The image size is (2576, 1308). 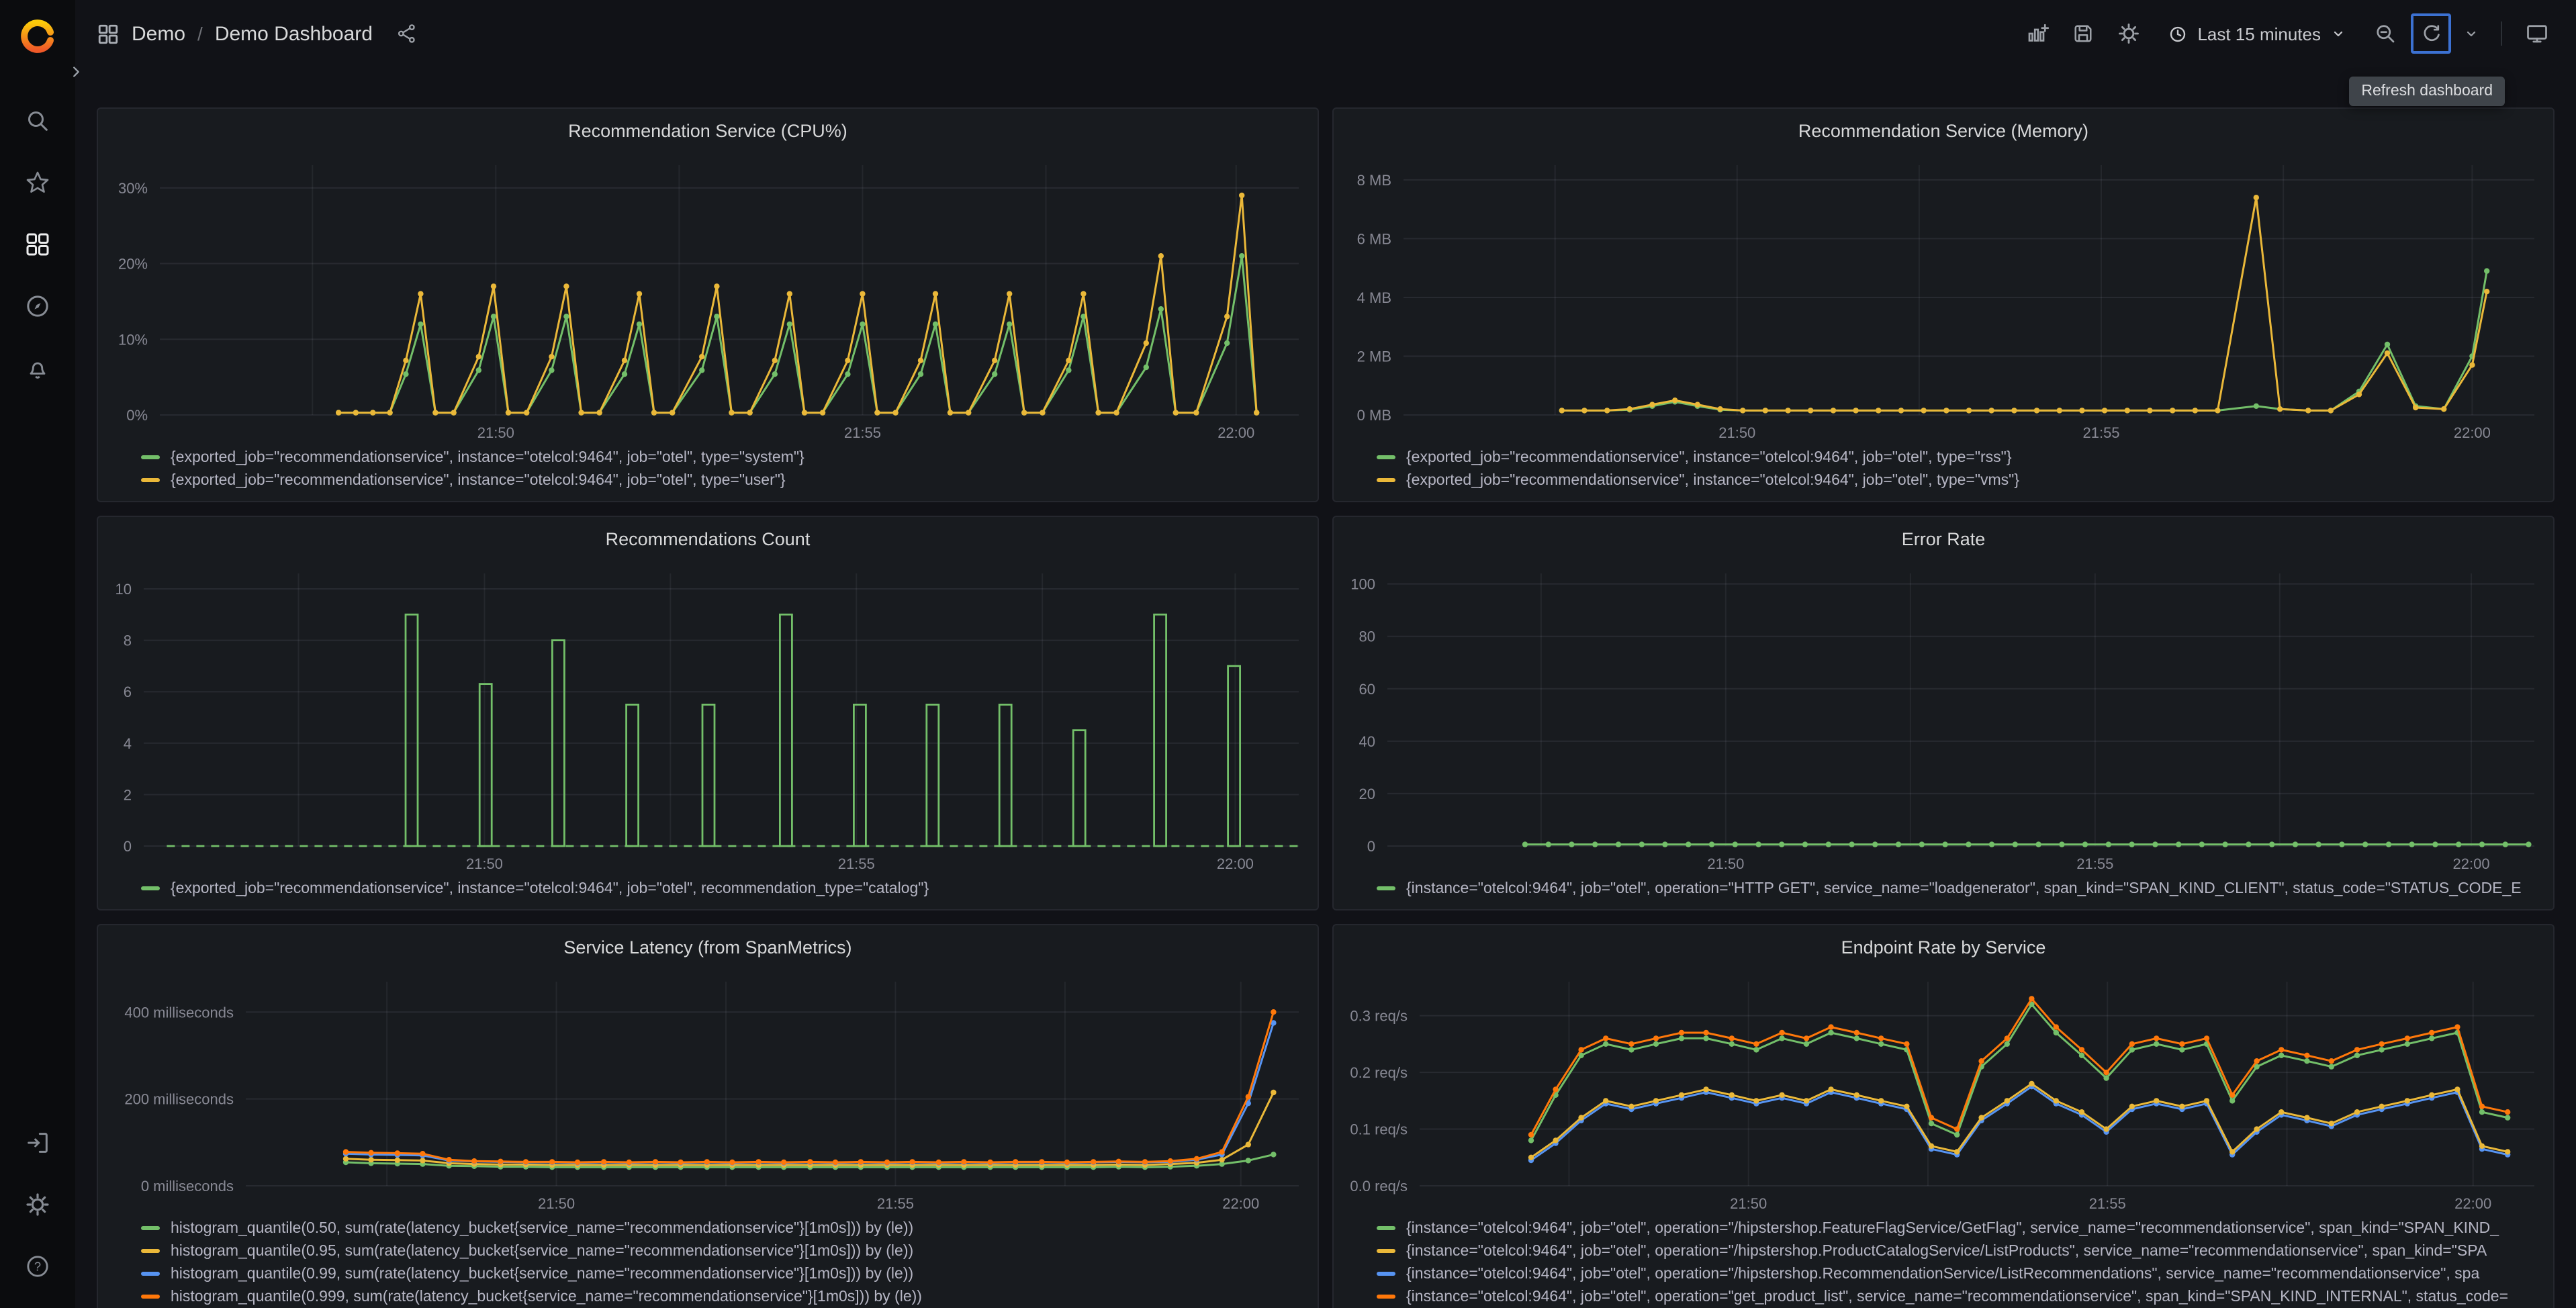 I want to click on y-axis-label: 0 milliseconds, so click(x=187, y=1187).